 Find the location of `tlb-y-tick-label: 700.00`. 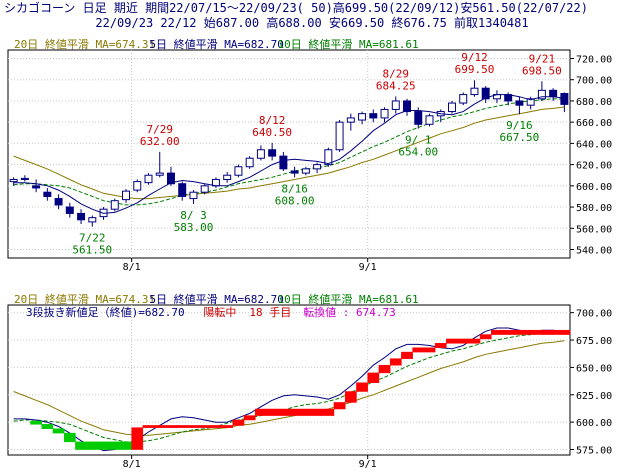

tlb-y-tick-label: 700.00 is located at coordinates (594, 314).